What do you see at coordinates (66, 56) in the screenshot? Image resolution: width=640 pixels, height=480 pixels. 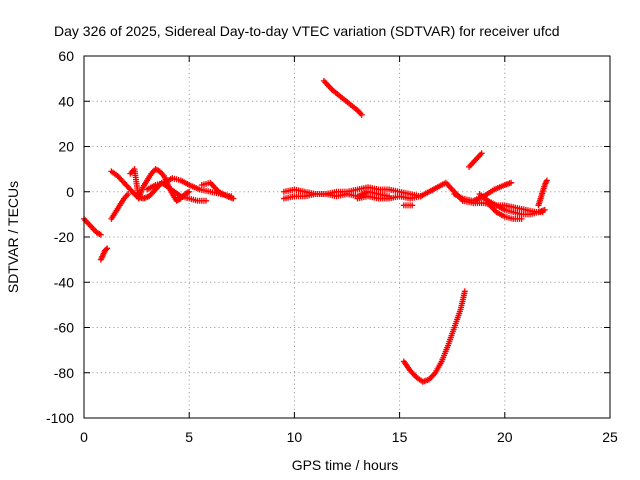 I see `y-tick-label: 60` at bounding box center [66, 56].